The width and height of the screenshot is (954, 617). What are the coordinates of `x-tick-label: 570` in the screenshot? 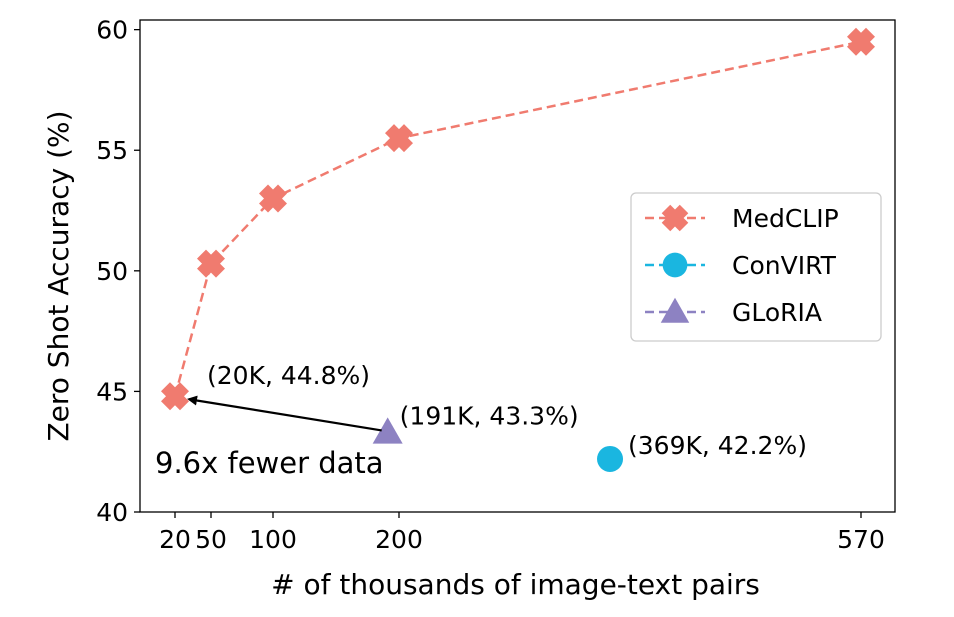 It's located at (861, 539).